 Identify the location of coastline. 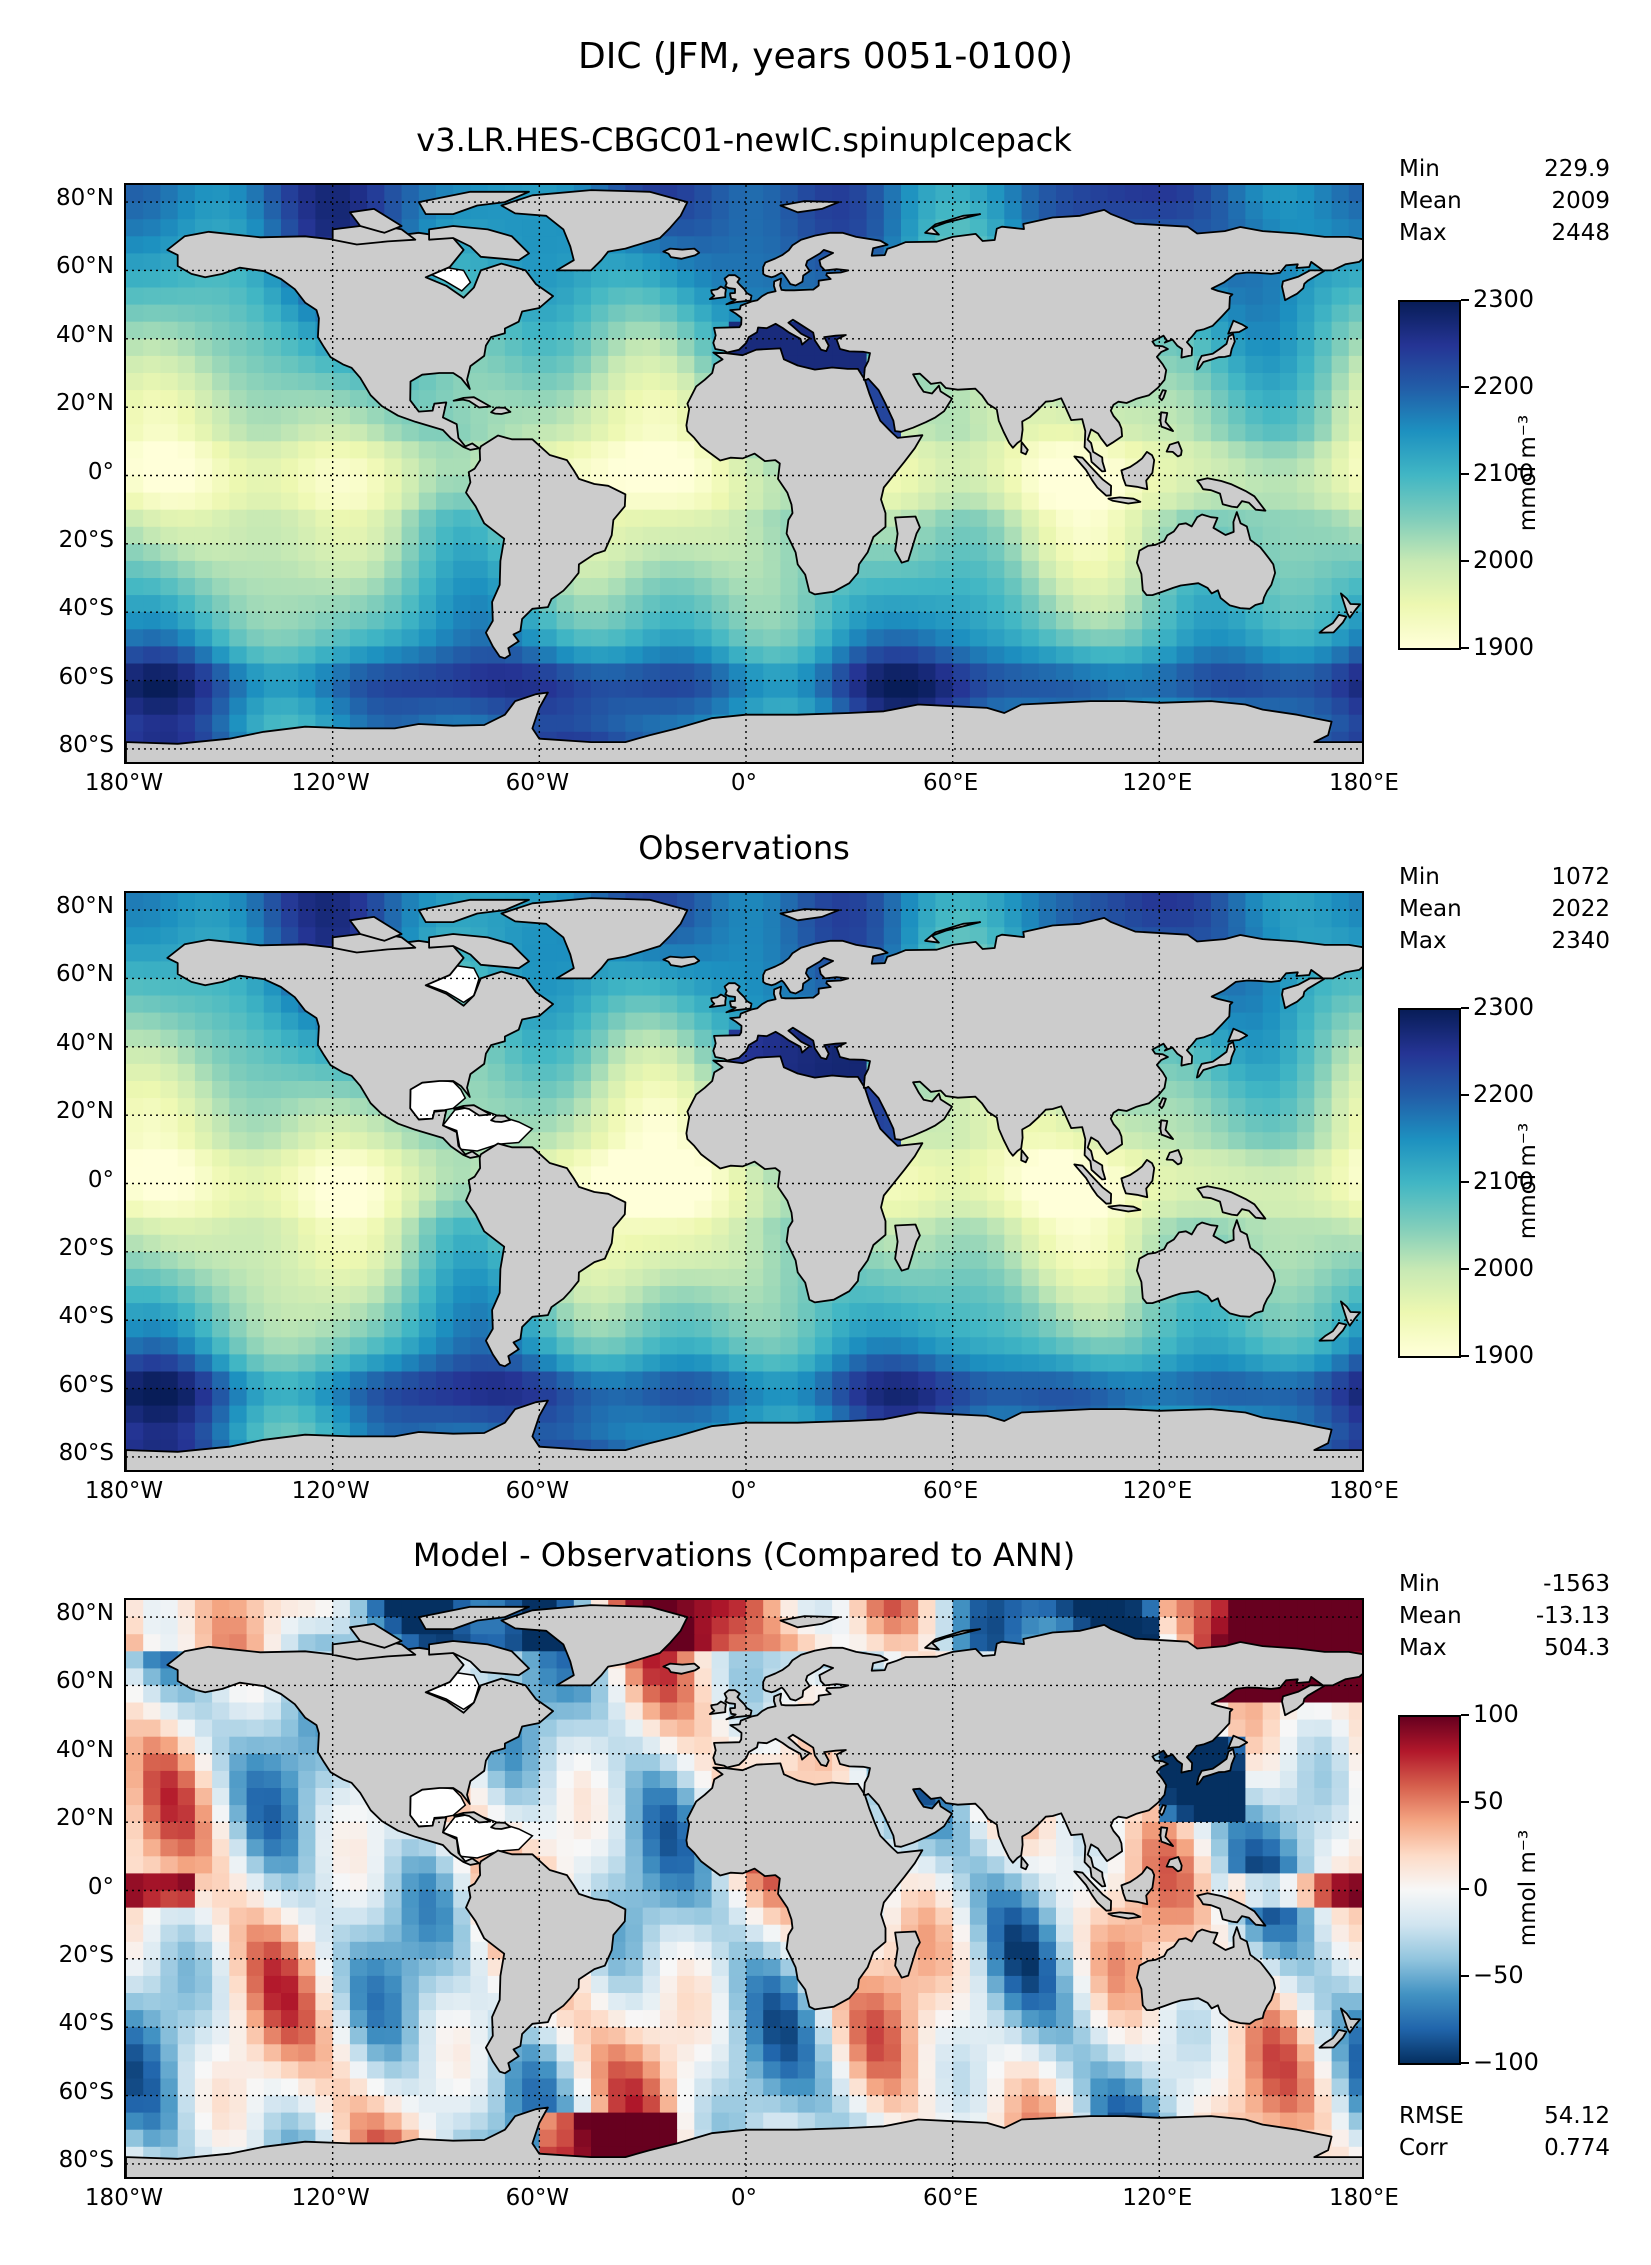
(546, 547).